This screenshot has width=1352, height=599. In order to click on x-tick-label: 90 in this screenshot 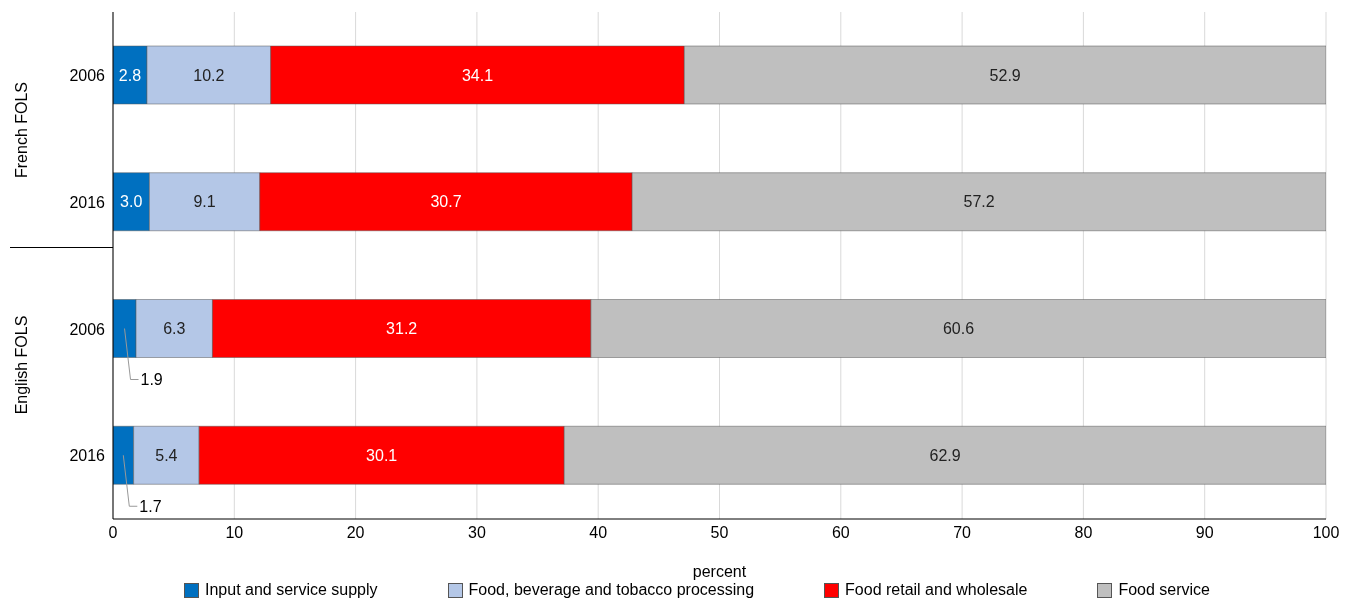, I will do `click(1204, 533)`.